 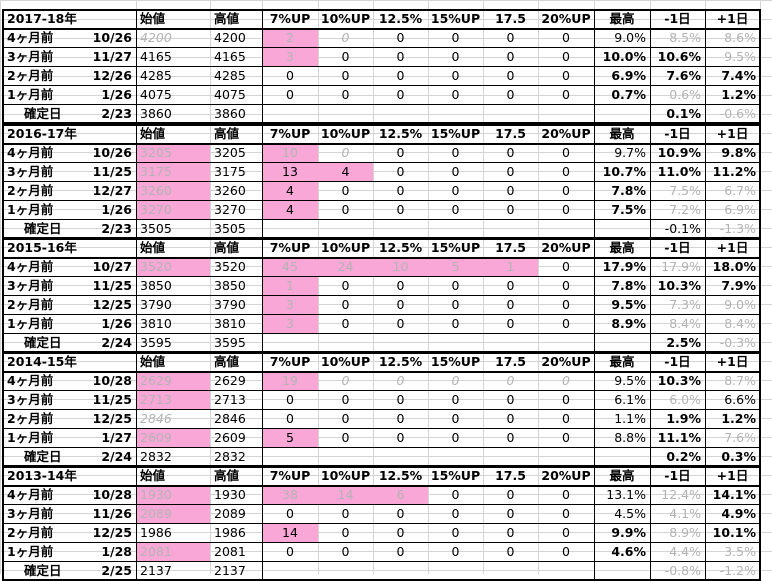 What do you see at coordinates (682, 570) in the screenshot?
I see `cell-m1: -0.8%` at bounding box center [682, 570].